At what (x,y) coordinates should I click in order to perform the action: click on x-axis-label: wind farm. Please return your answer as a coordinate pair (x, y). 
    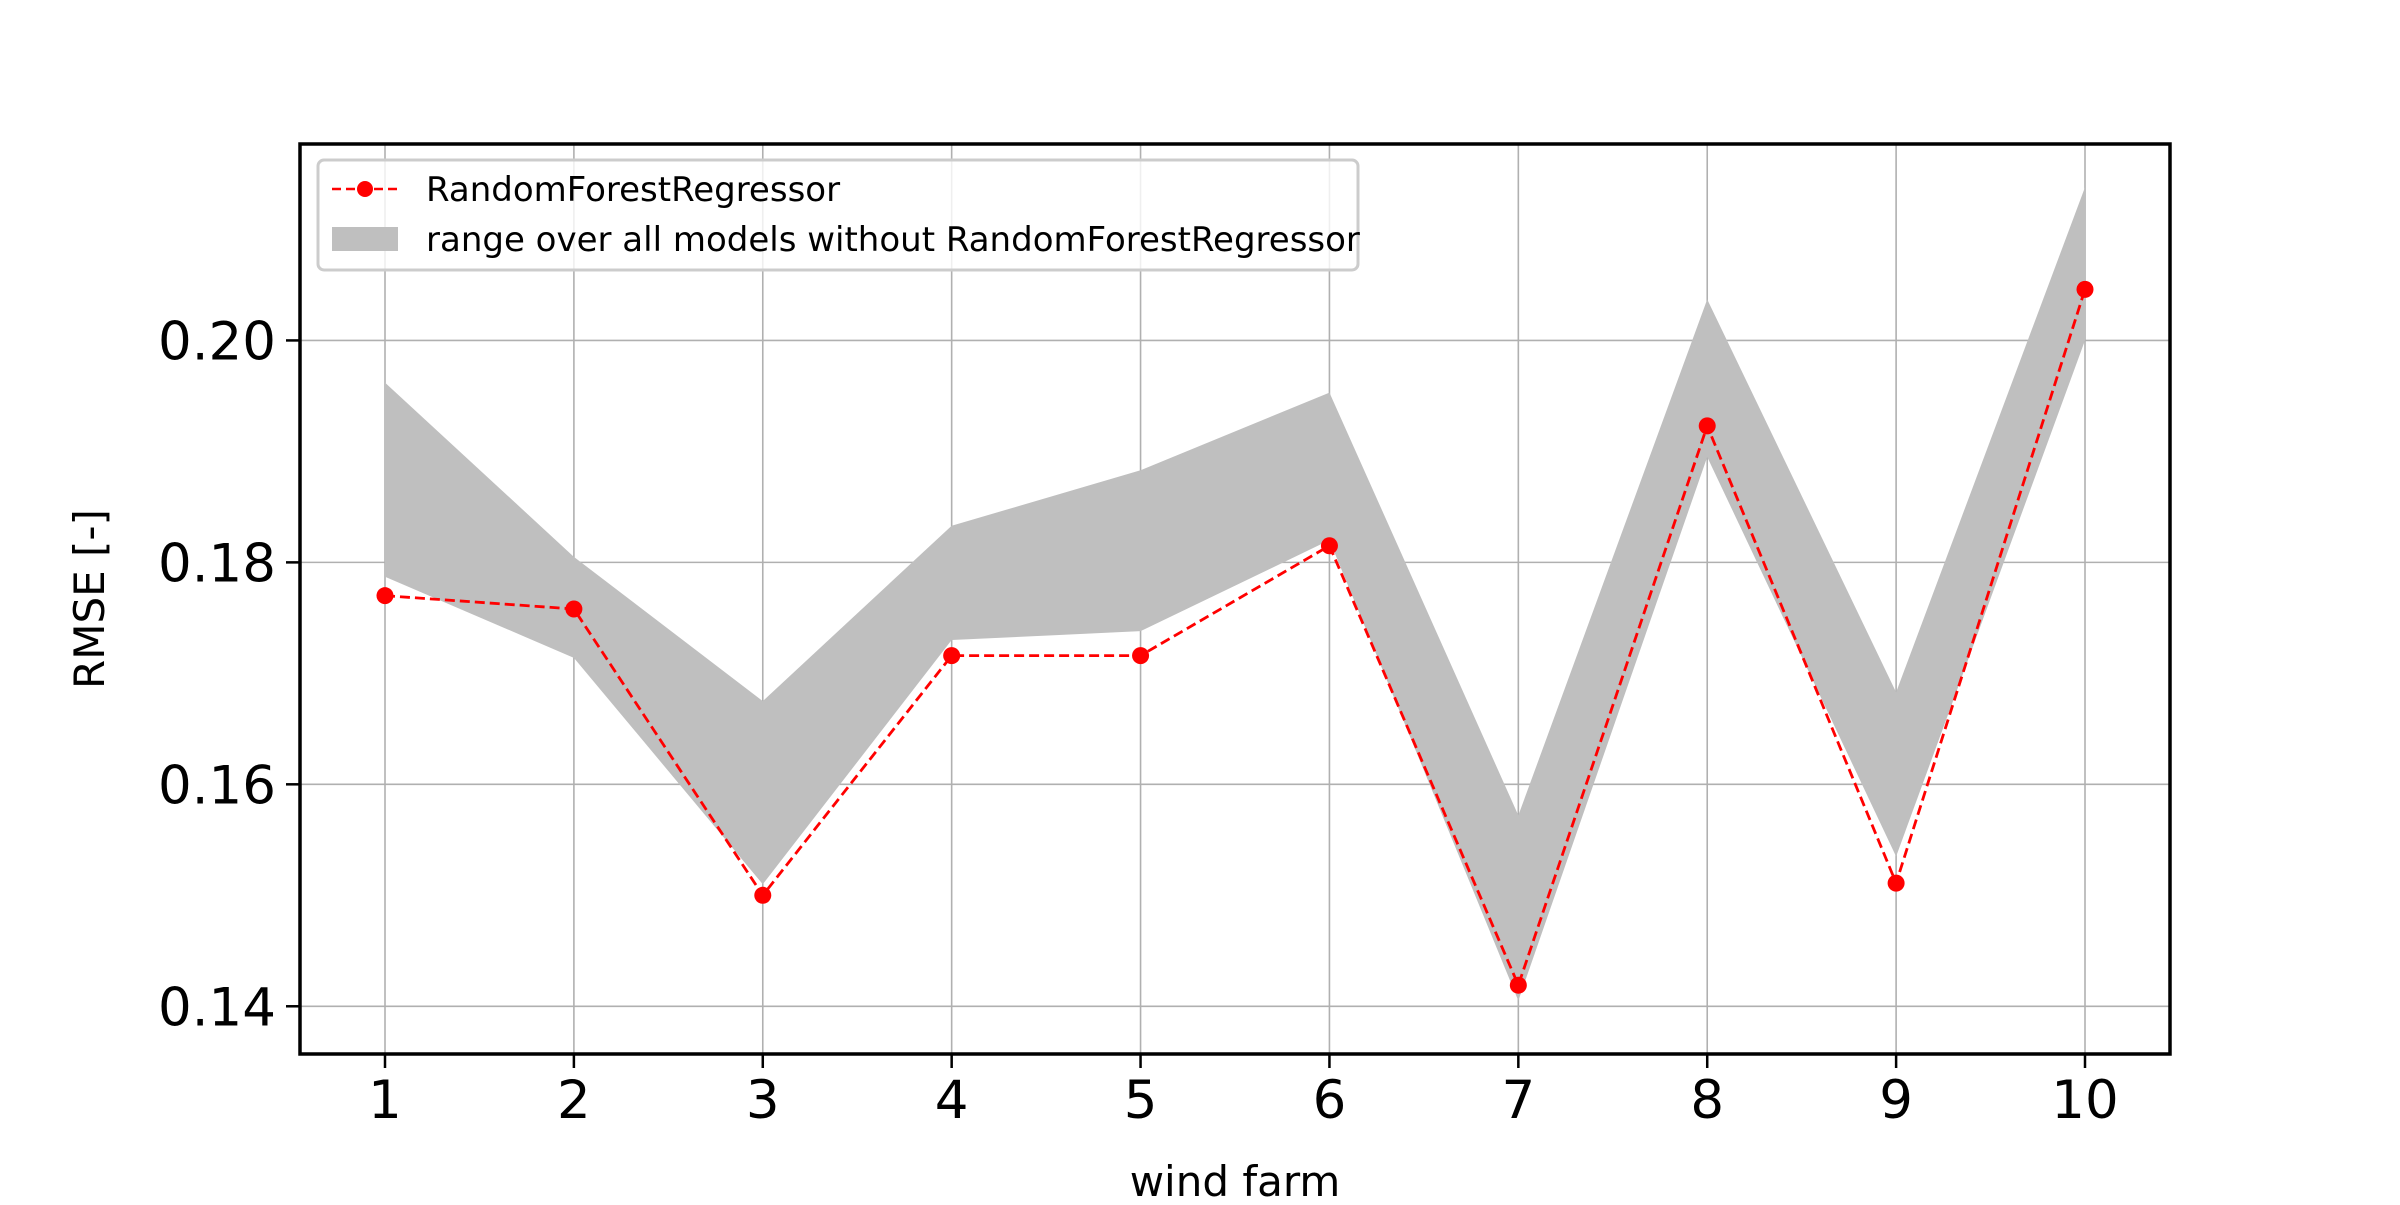
    Looking at the image, I should click on (1235, 1178).